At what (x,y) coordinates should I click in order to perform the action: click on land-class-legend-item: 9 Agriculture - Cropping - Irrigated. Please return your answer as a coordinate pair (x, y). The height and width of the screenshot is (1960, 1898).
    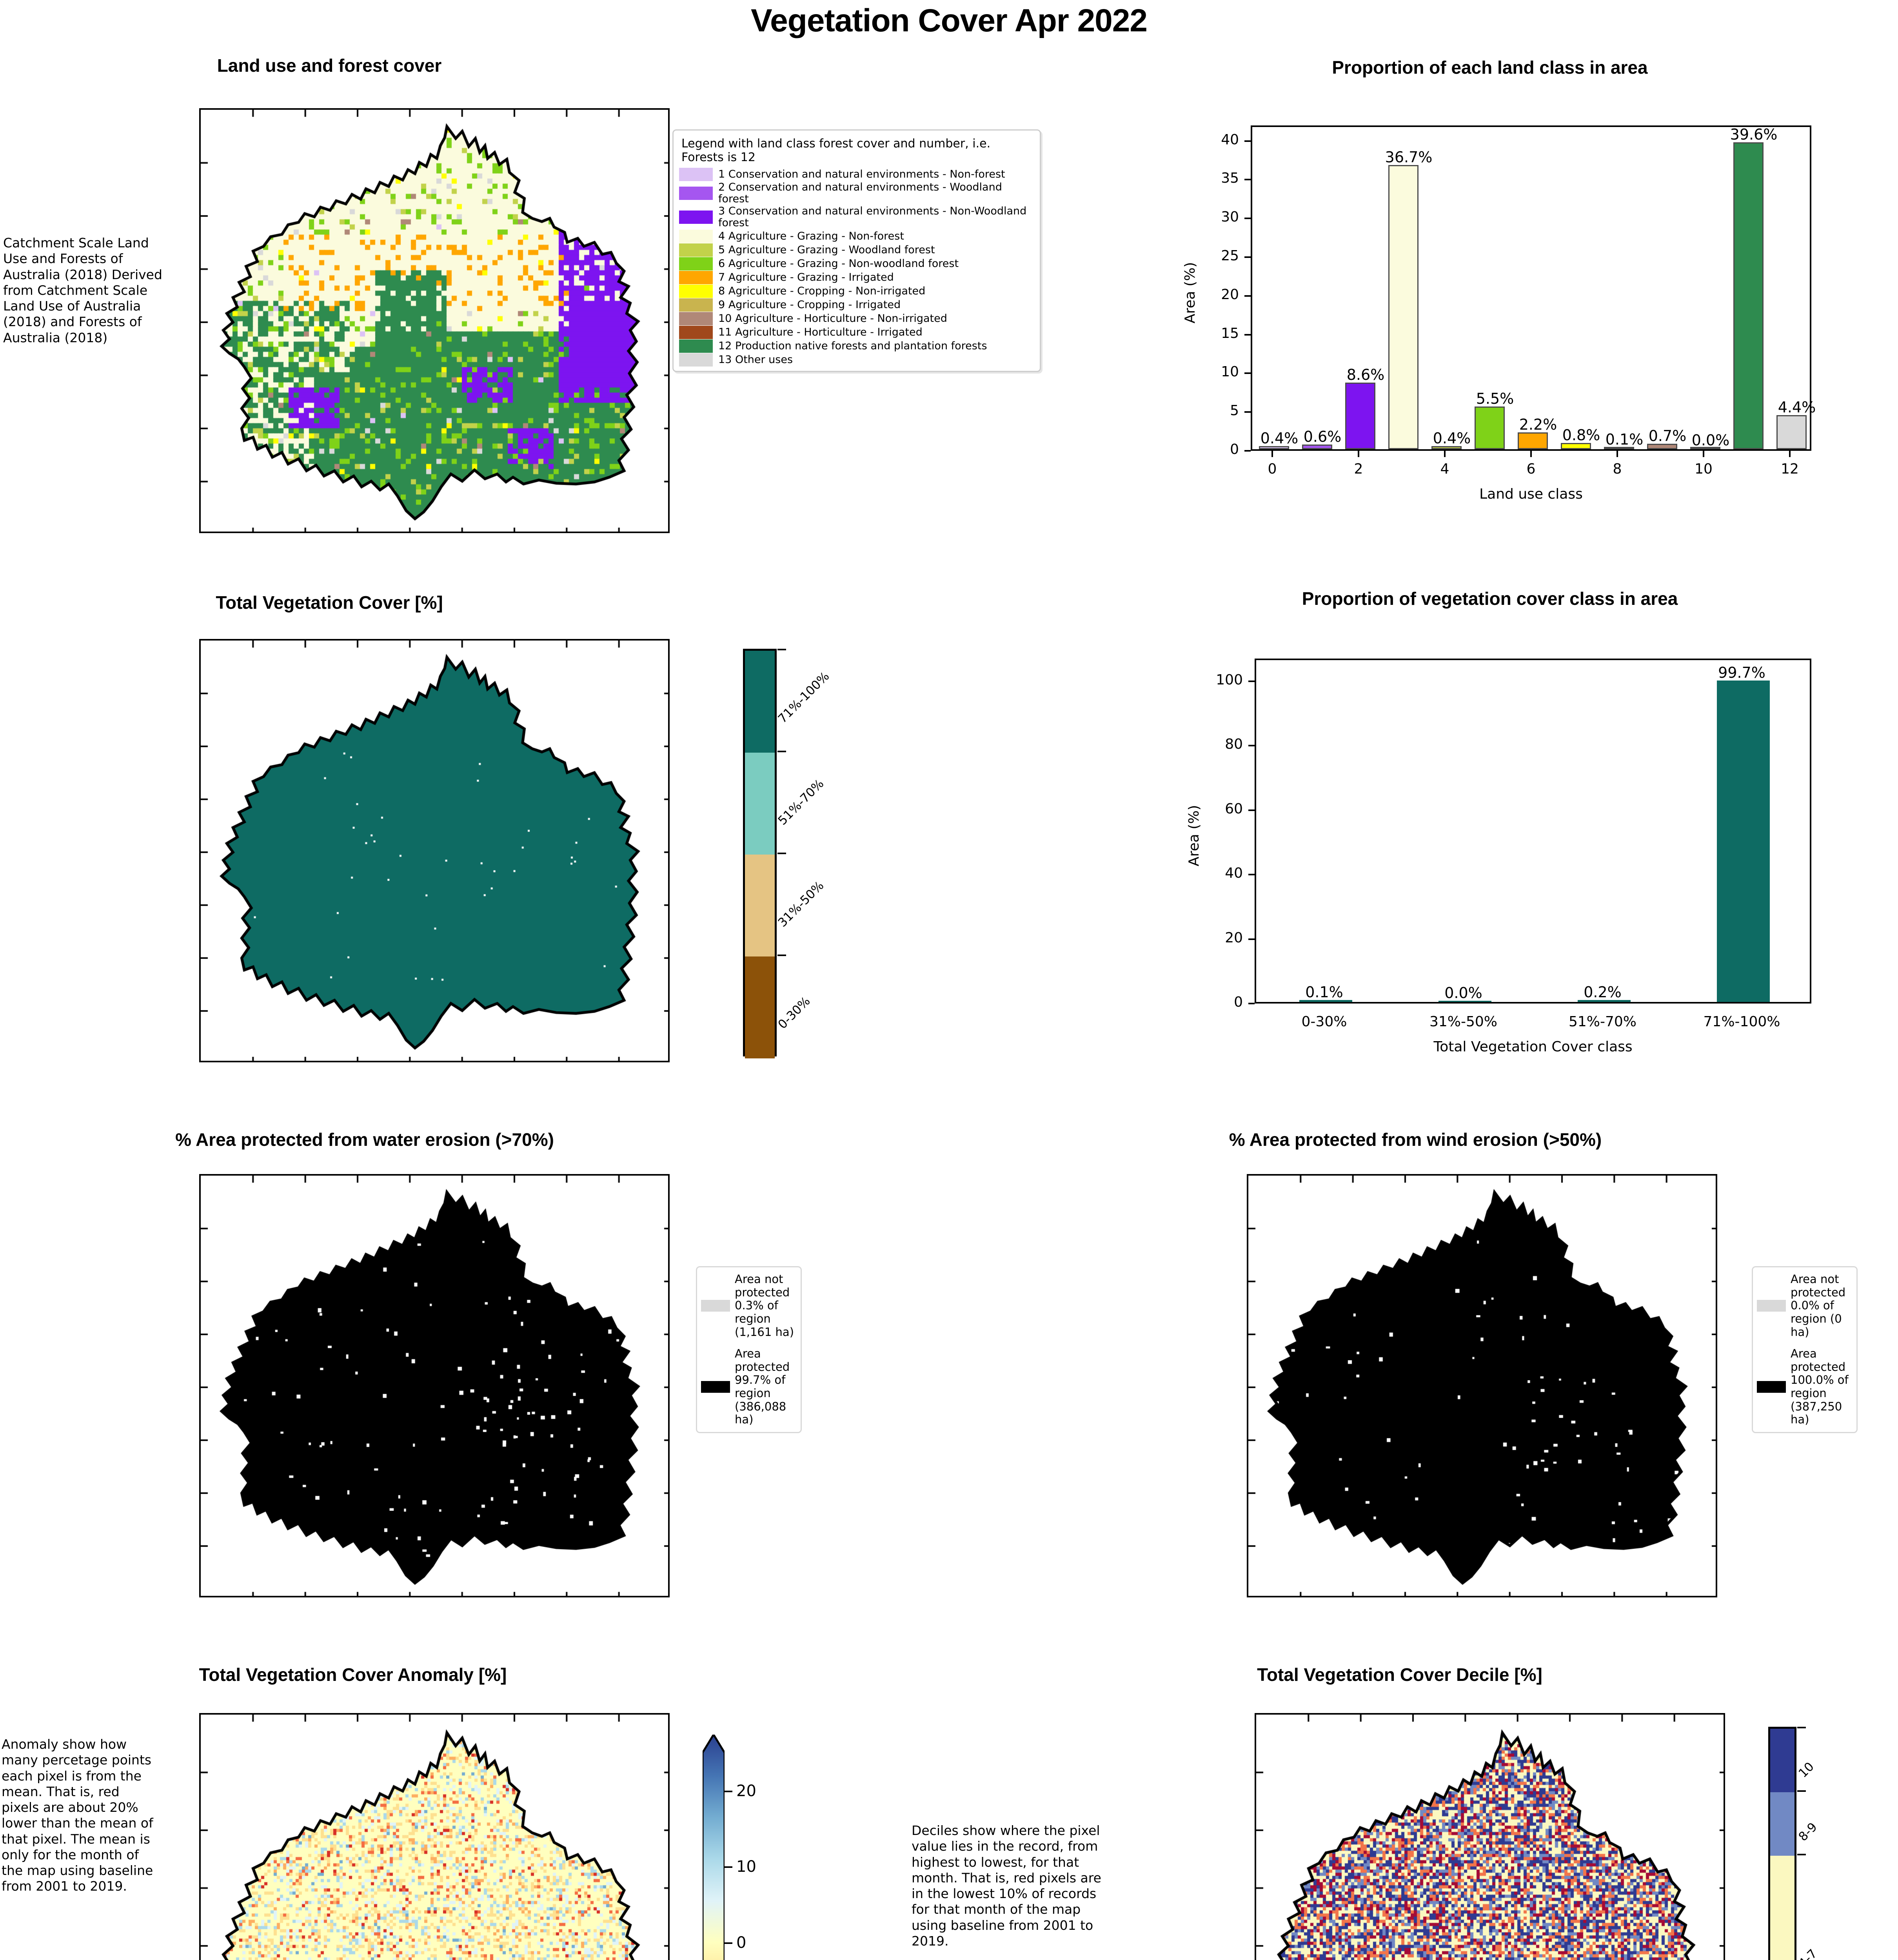
    Looking at the image, I should click on (856, 305).